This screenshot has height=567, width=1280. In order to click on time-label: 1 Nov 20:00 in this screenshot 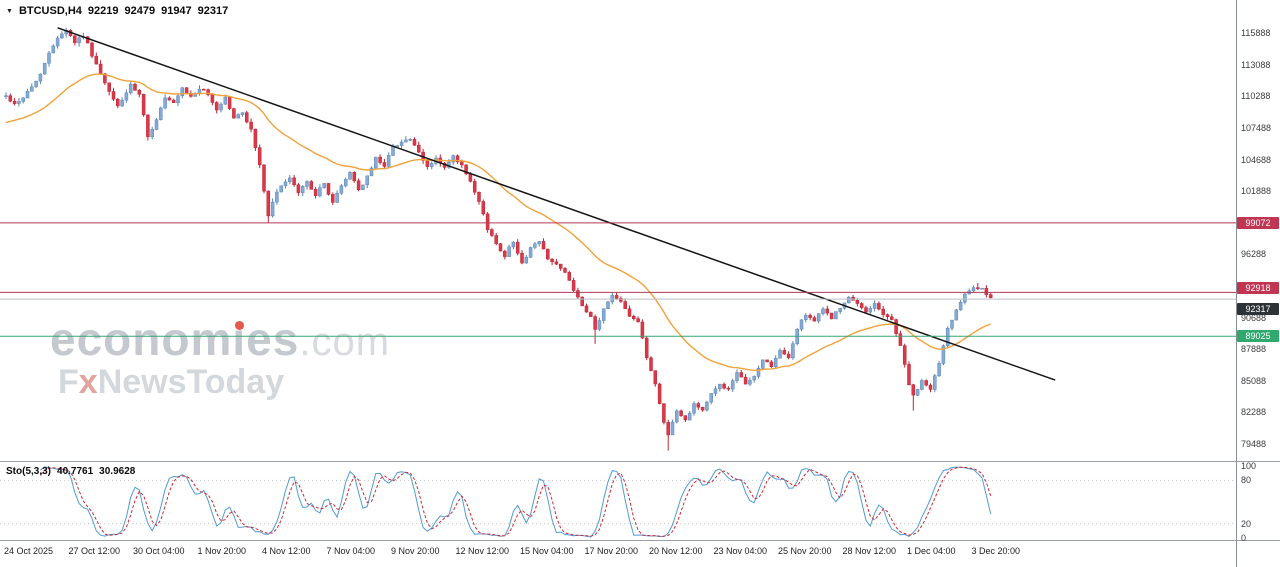, I will do `click(222, 551)`.